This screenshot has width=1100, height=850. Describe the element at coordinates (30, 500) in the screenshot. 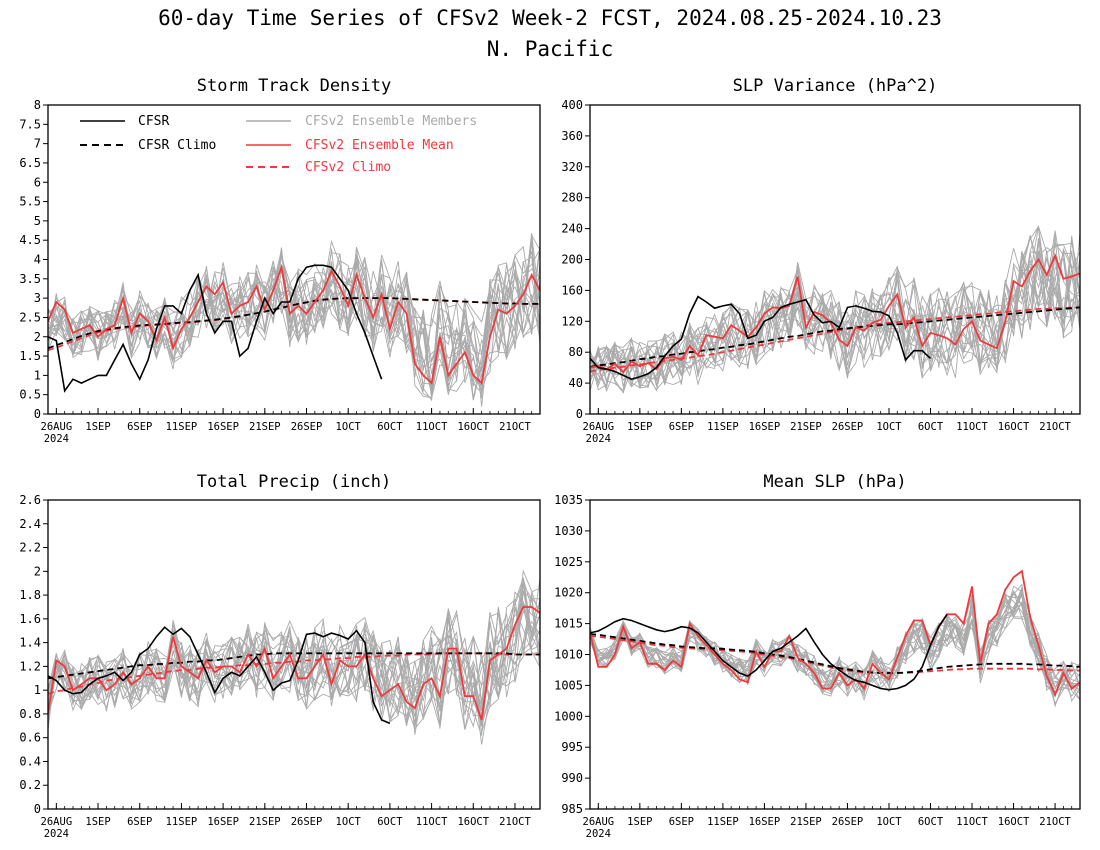

I see `y-tick-label: 2.6` at that location.